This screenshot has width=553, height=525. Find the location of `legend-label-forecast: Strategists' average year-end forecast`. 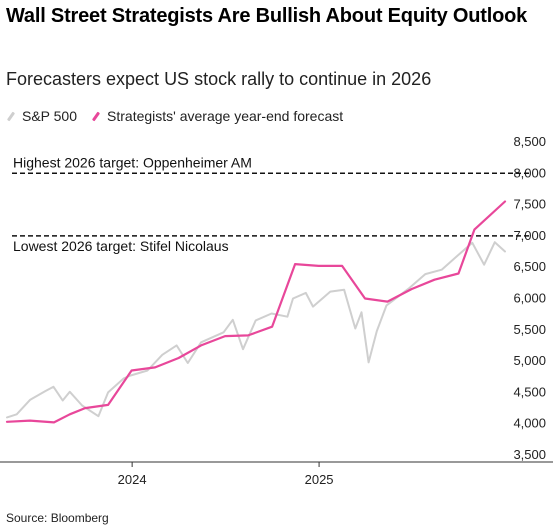

legend-label-forecast: Strategists' average year-end forecast is located at coordinates (225, 116).